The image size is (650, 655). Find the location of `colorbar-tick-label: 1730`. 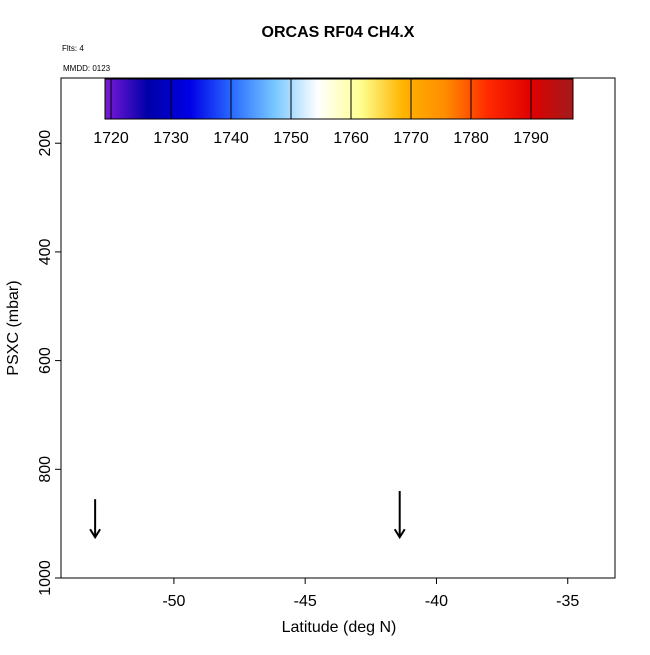

colorbar-tick-label: 1730 is located at coordinates (171, 138).